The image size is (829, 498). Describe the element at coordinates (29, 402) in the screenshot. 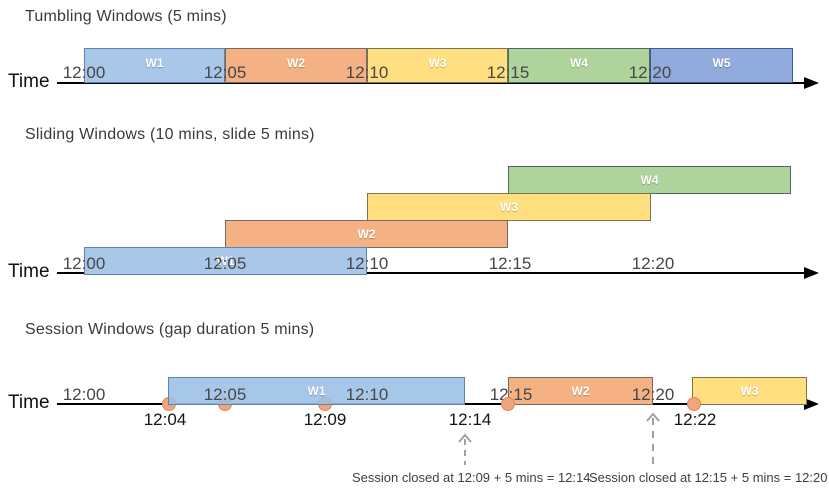

I see `session-time-axis-label: Time` at that location.